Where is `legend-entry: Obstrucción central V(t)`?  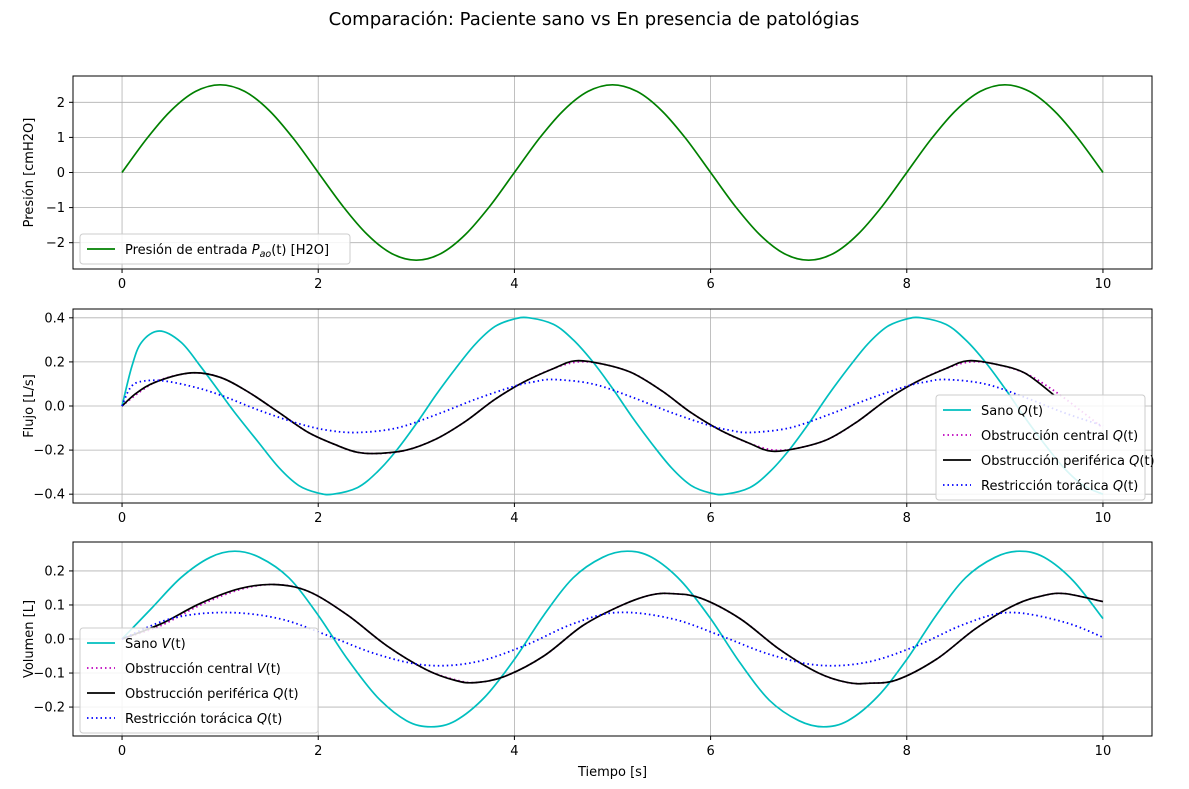
legend-entry: Obstrucción central V(t) is located at coordinates (203, 669).